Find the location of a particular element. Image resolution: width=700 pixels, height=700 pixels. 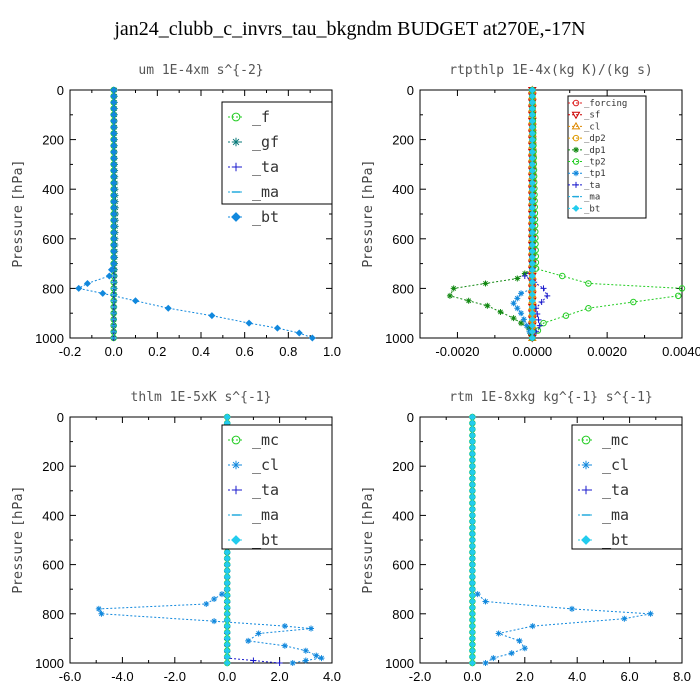

x-tick-label: 0.0 is located at coordinates (472, 676).